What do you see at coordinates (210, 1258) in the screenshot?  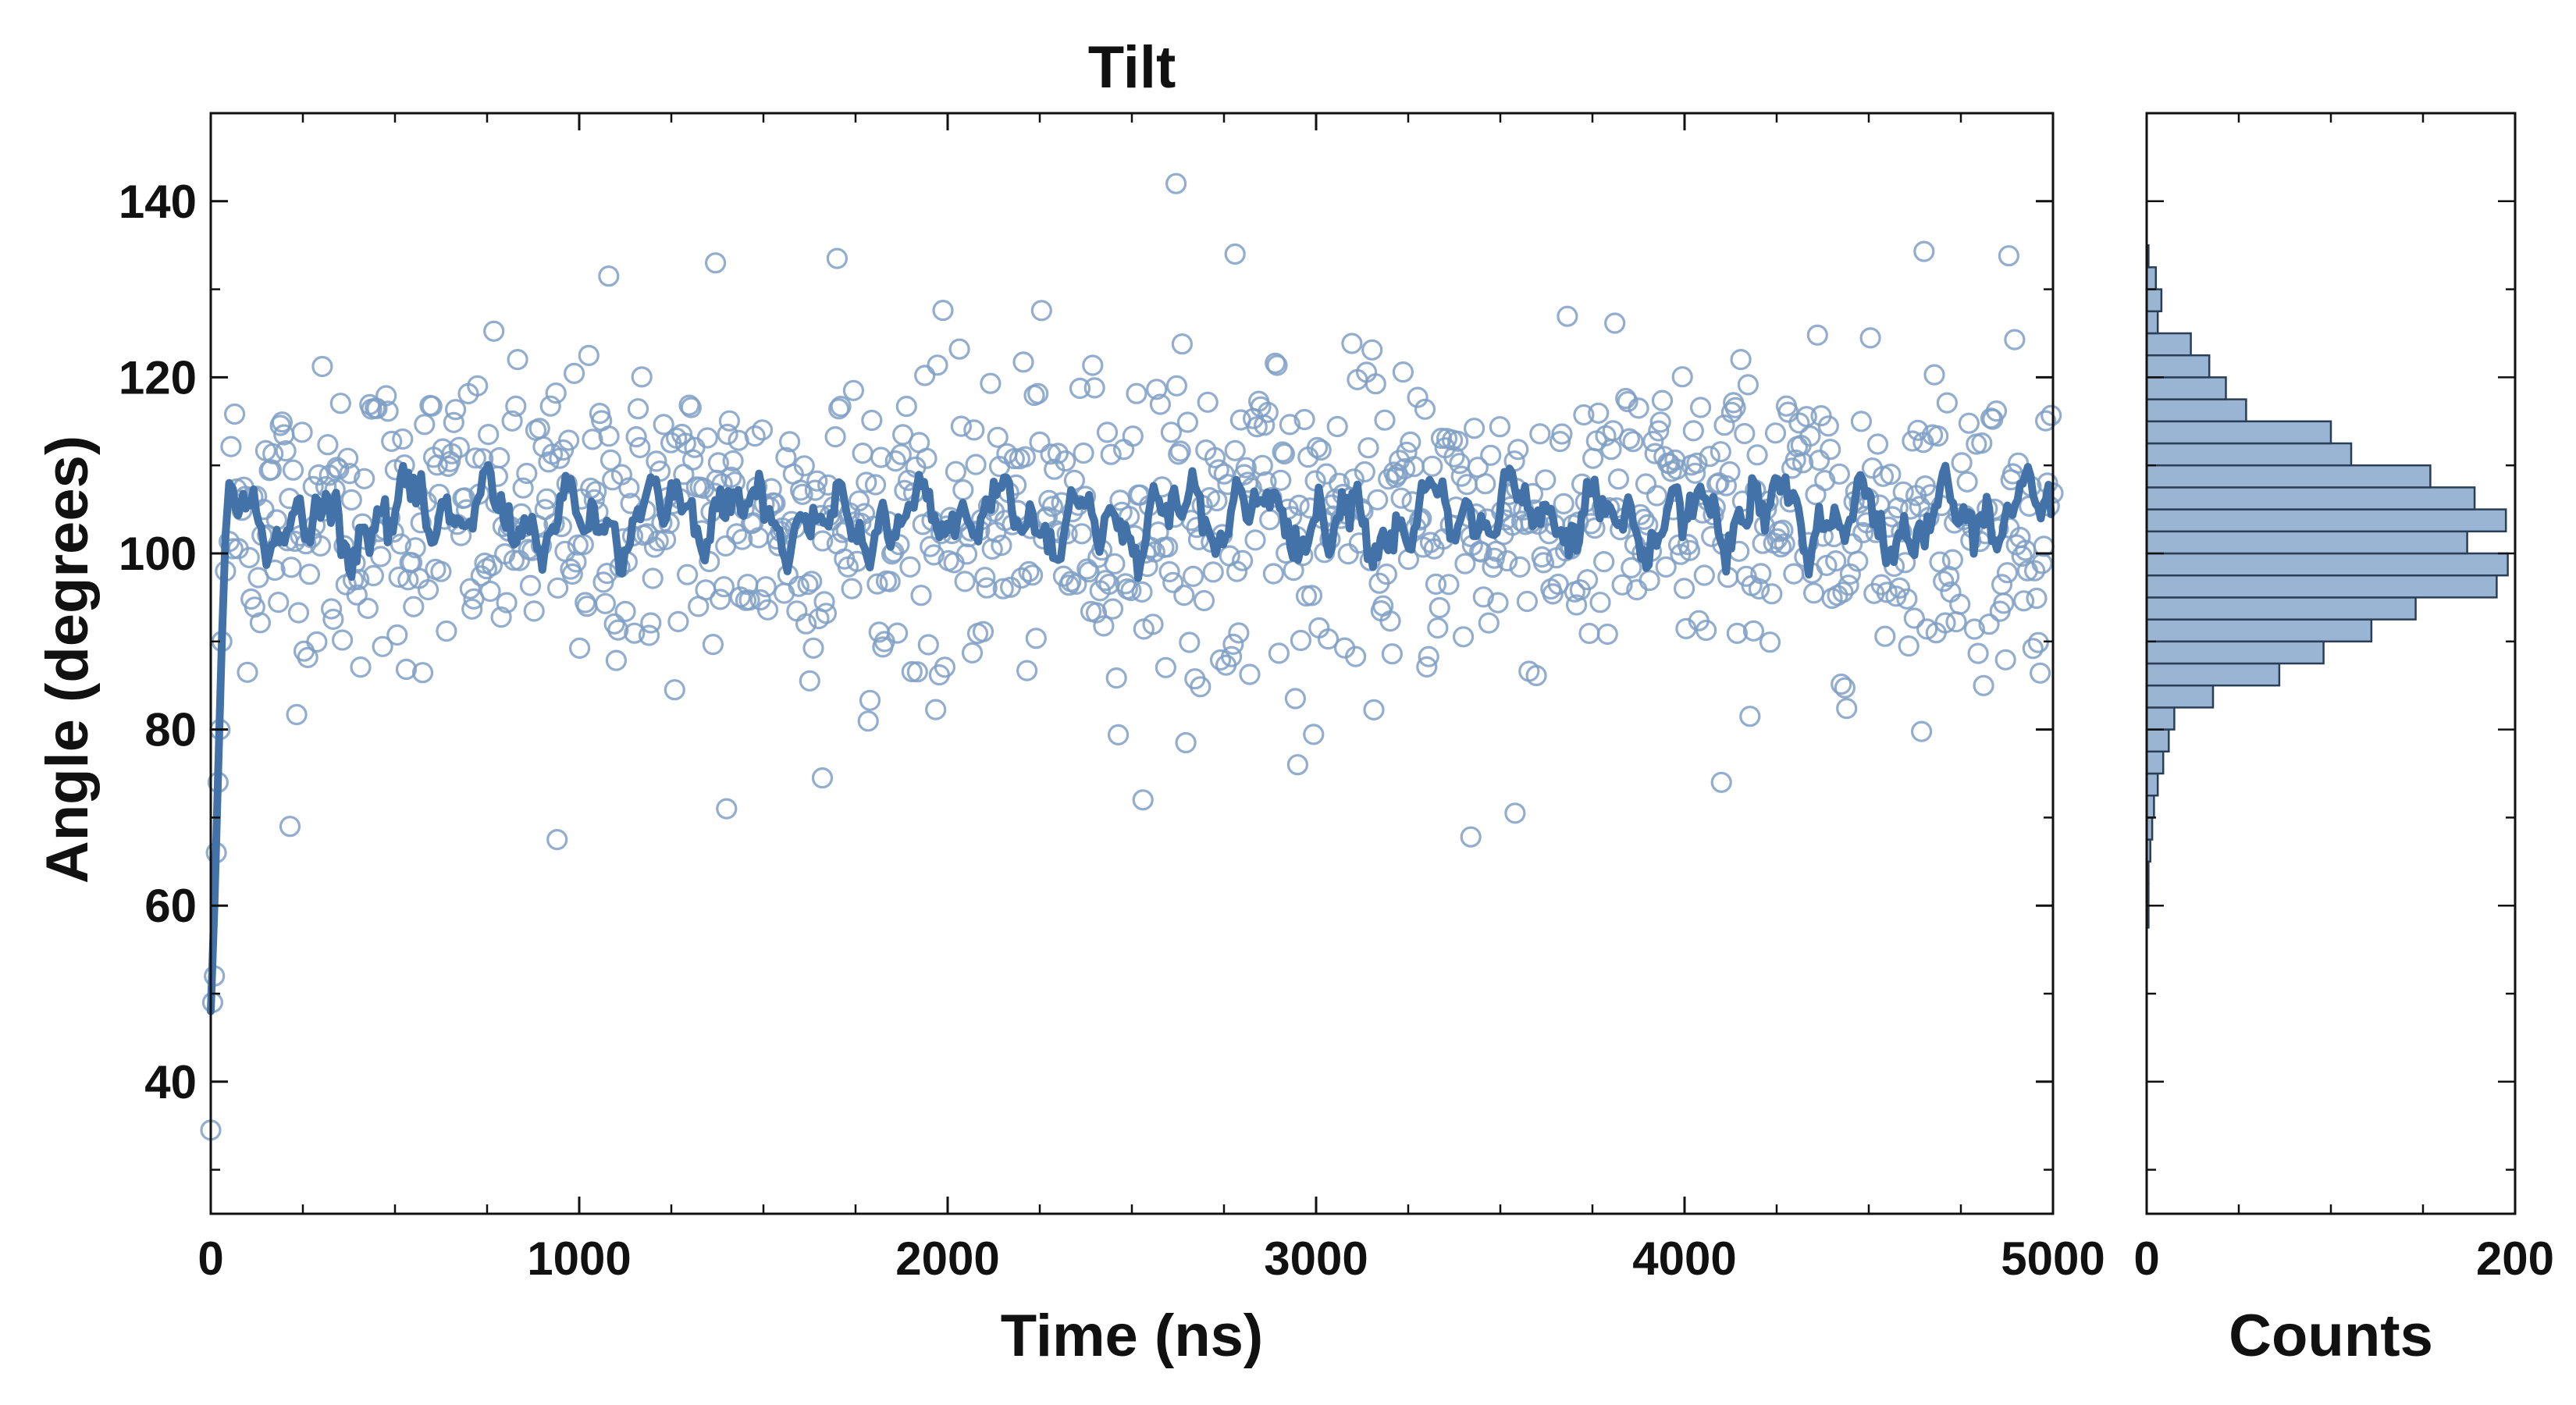 I see `x-tick-label: 0` at bounding box center [210, 1258].